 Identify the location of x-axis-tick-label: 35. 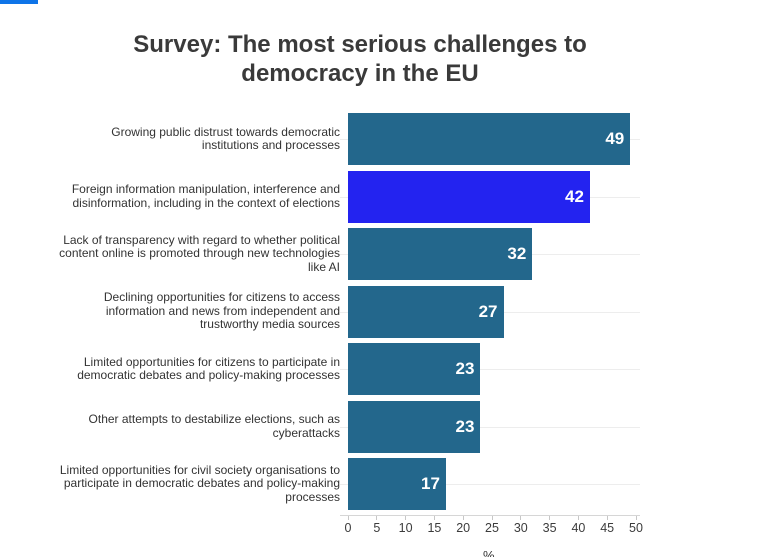
(549, 528).